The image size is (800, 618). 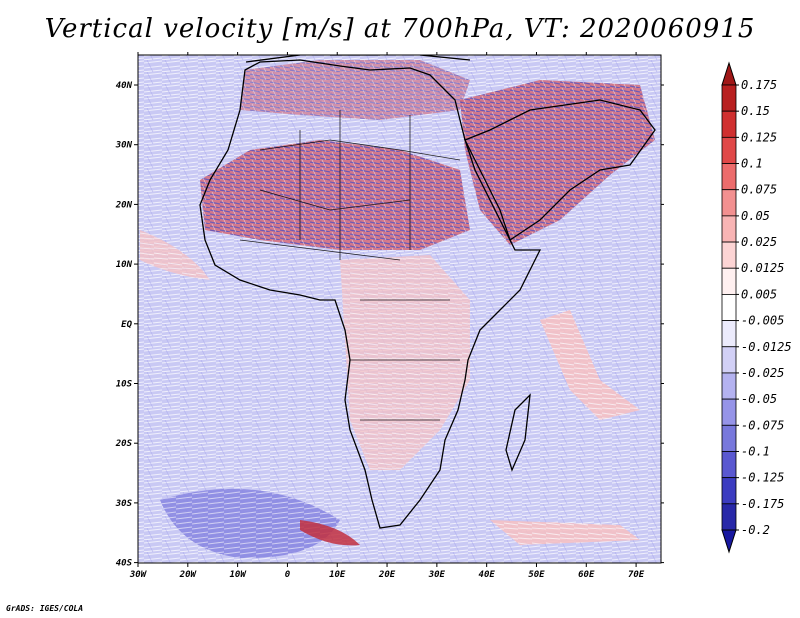 What do you see at coordinates (762, 268) in the screenshot?
I see `colorbar-level-label: 0.0125` at bounding box center [762, 268].